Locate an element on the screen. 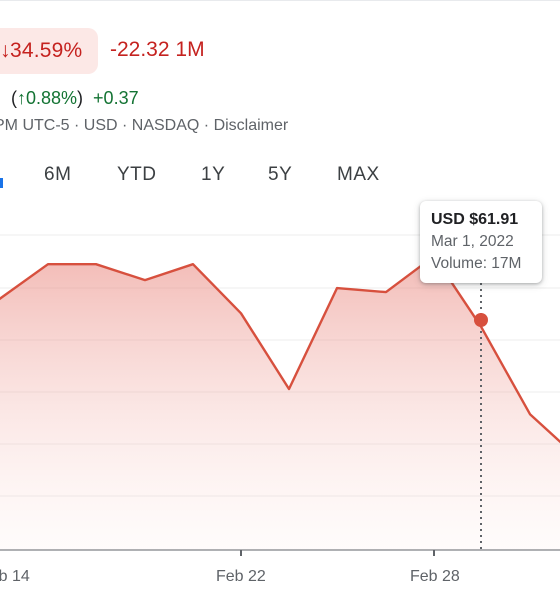 Image resolution: width=560 pixels, height=600 pixels. after-hours-change: +0.37 is located at coordinates (116, 98).